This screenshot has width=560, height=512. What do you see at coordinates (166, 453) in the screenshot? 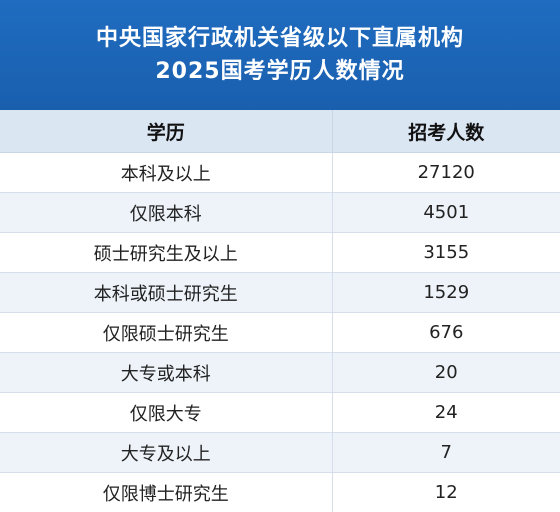
I see `cell-education: 大专及以上` at bounding box center [166, 453].